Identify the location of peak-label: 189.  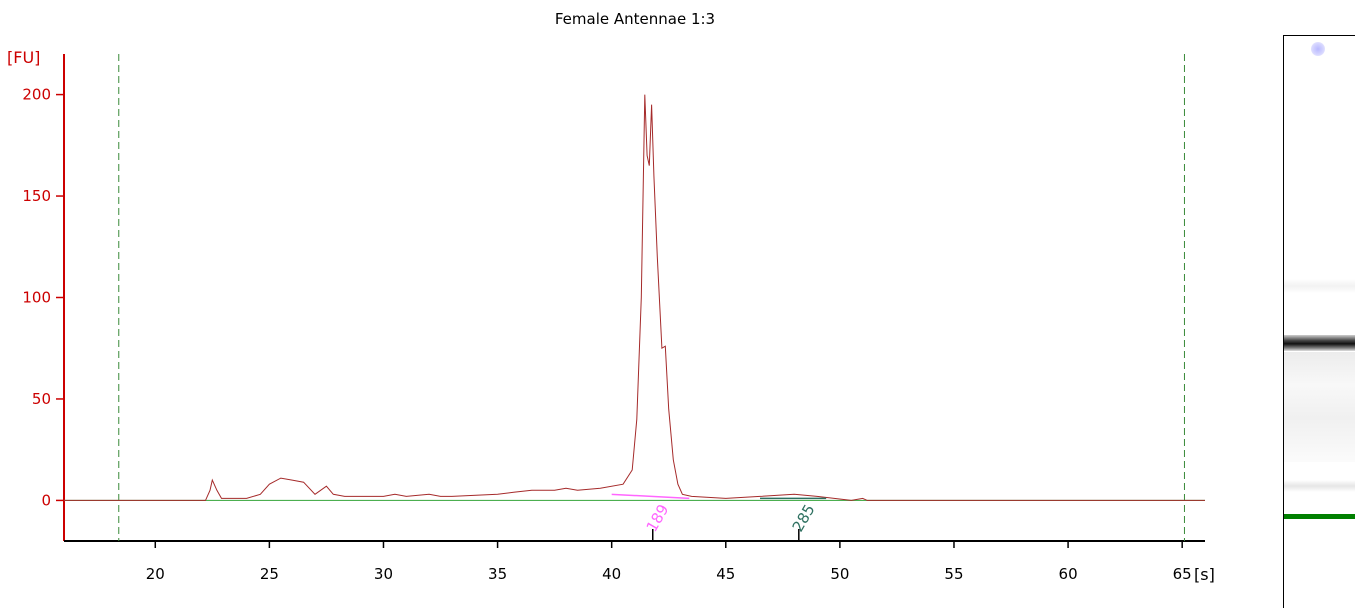
(658, 518).